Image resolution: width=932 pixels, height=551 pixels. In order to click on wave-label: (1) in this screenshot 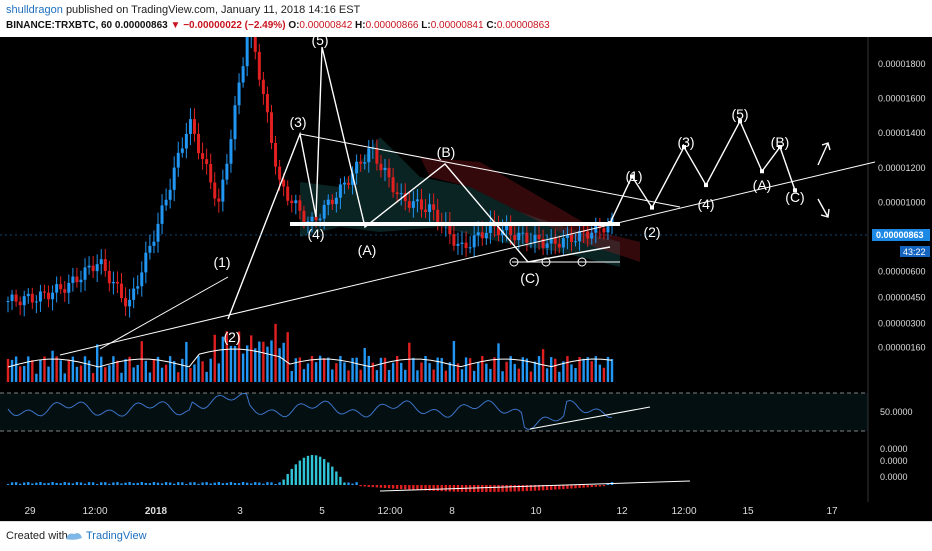, I will do `click(633, 176)`.